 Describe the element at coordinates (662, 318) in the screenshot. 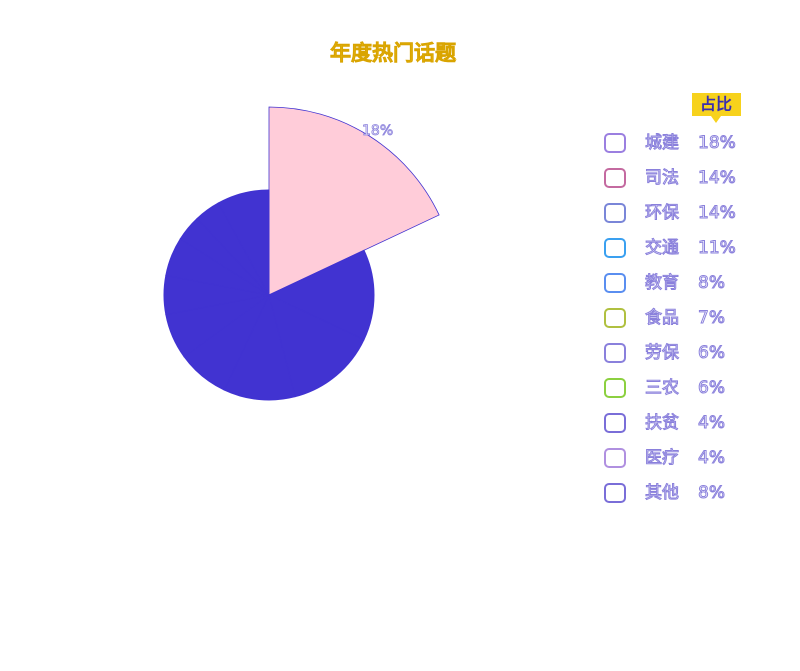

I see `legend-label: 食品` at that location.